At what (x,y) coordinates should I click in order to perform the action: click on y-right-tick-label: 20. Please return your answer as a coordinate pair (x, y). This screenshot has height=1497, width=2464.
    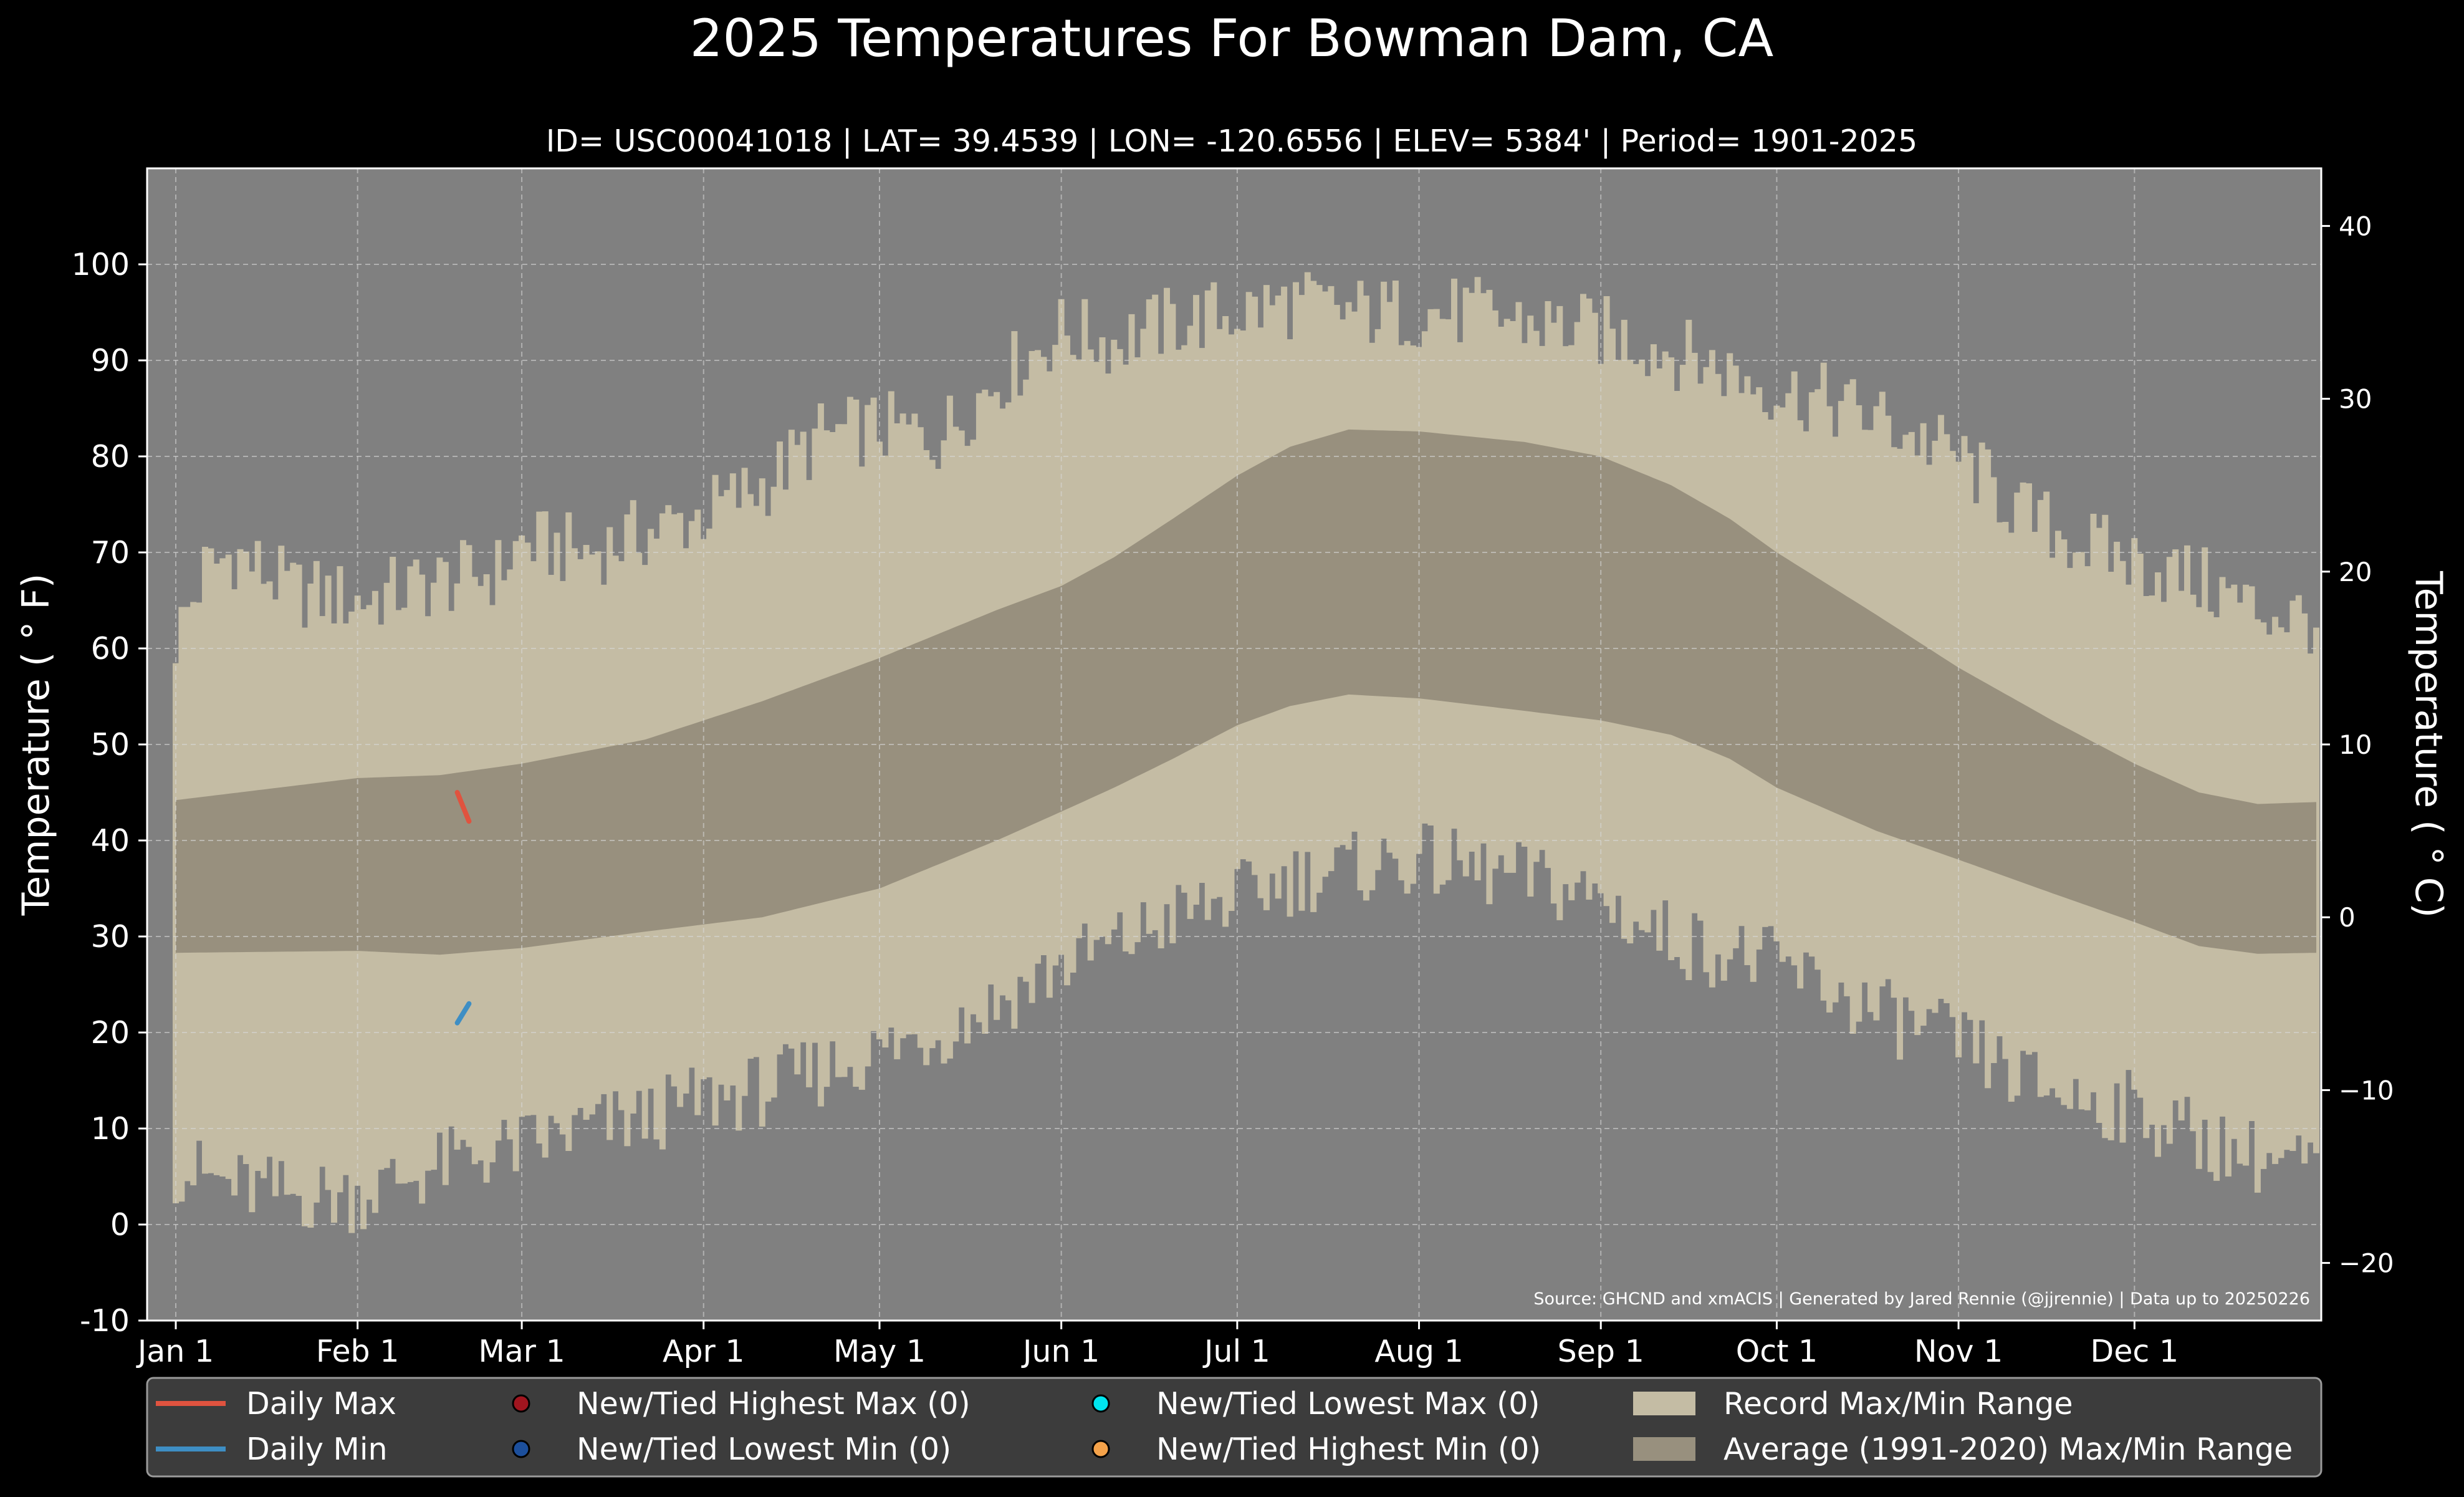
    Looking at the image, I should click on (2355, 572).